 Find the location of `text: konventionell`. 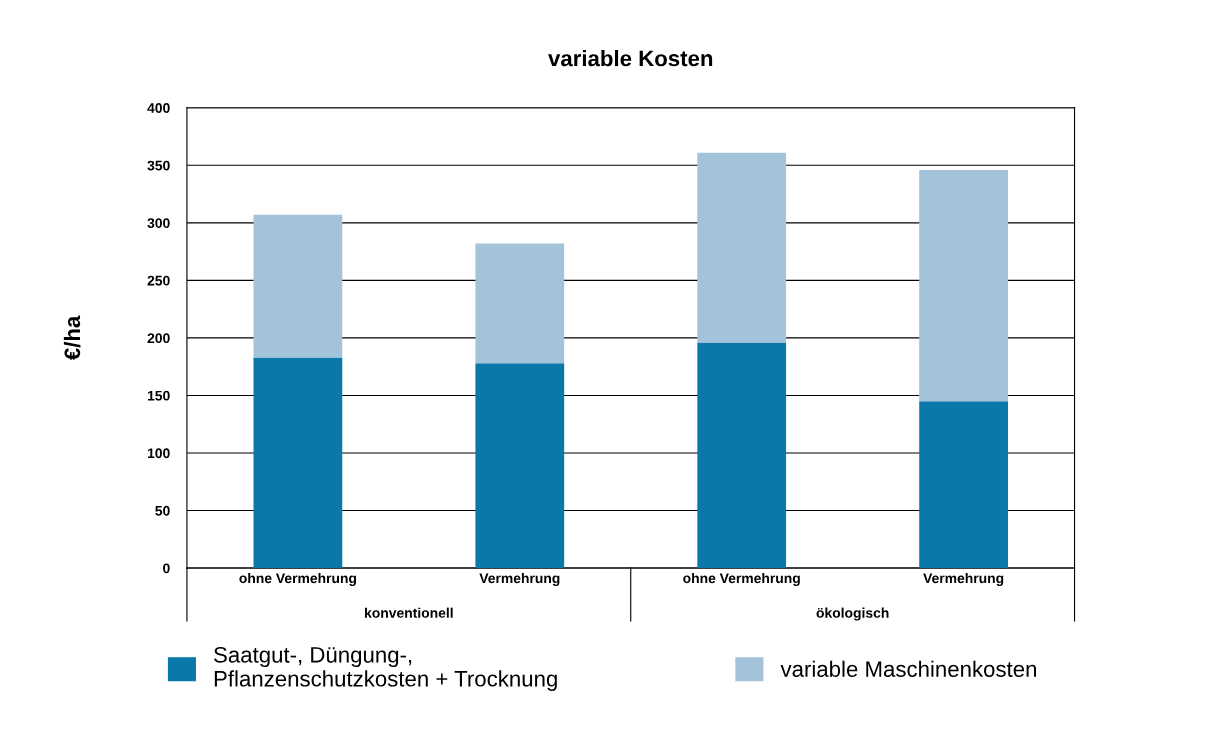

text: konventionell is located at coordinates (409, 612).